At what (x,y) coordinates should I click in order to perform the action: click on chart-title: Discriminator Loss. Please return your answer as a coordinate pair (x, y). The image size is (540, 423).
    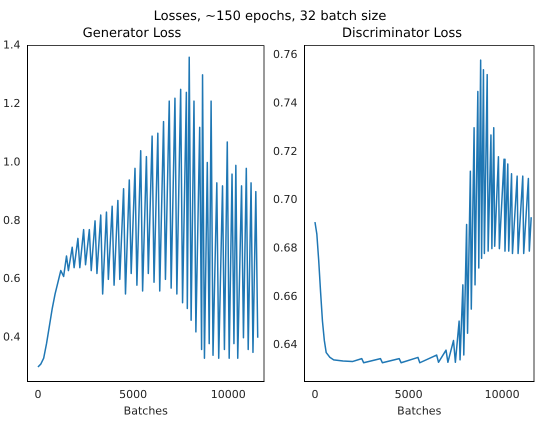
    Looking at the image, I should click on (402, 34).